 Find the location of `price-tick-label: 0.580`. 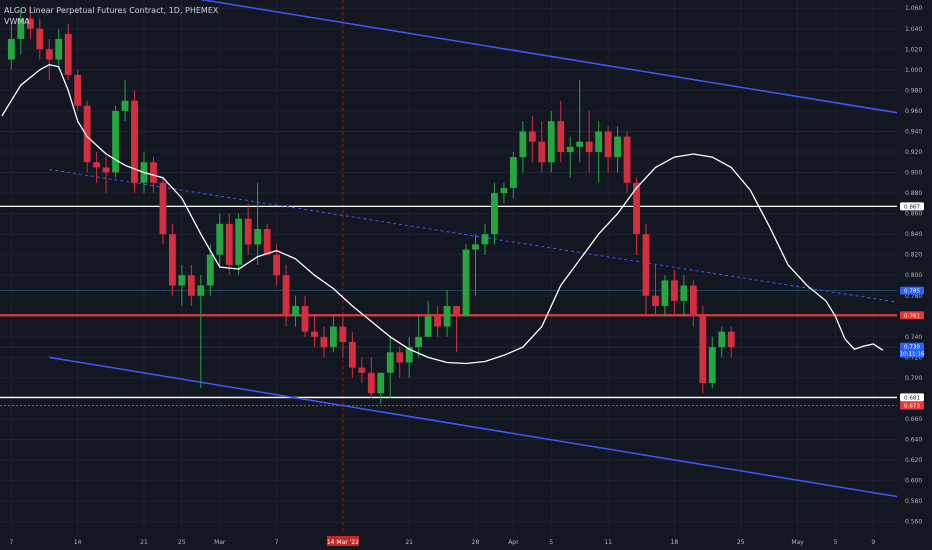

price-tick-label: 0.580 is located at coordinates (913, 501).